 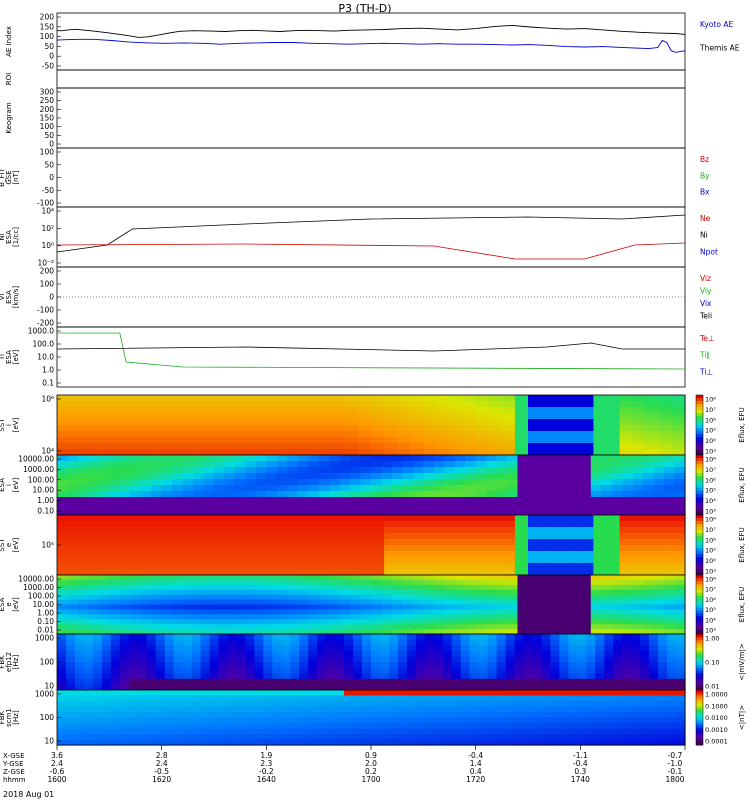 What do you see at coordinates (699, 502) in the screenshot?
I see `colorbar-cell` at bounding box center [699, 502].